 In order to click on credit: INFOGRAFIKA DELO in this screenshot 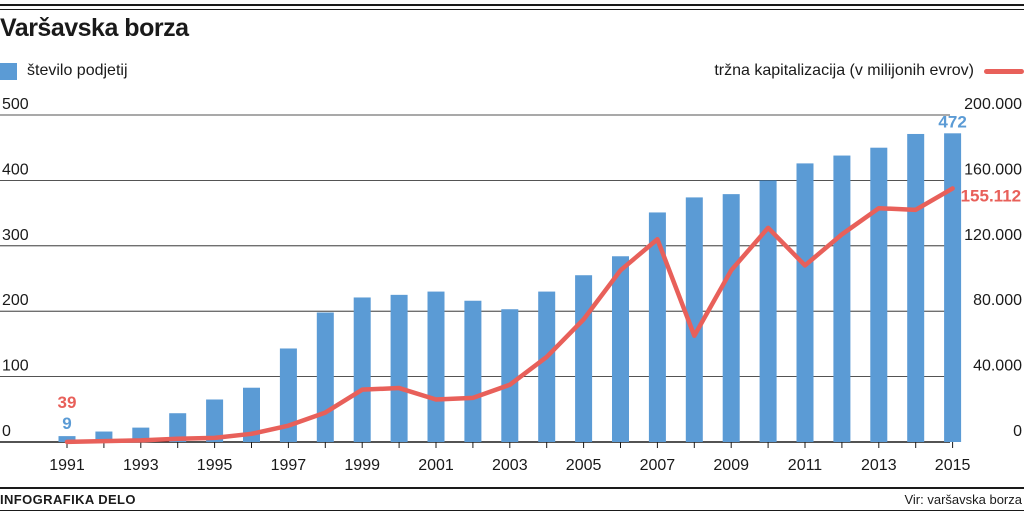, I will do `click(68, 499)`.